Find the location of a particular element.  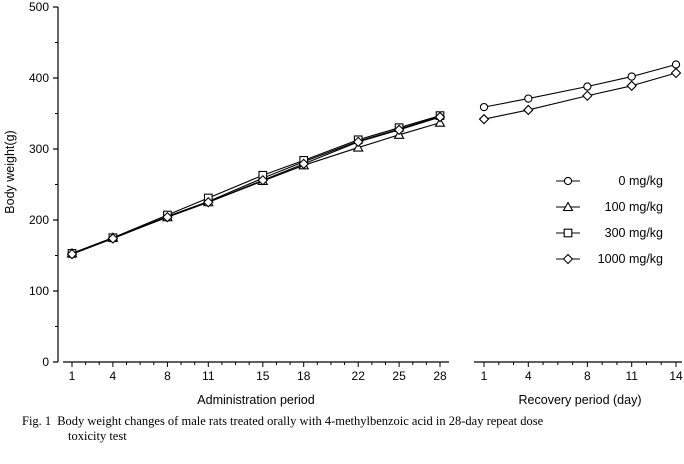

y-tick-label-100: 100 is located at coordinates (39, 291).